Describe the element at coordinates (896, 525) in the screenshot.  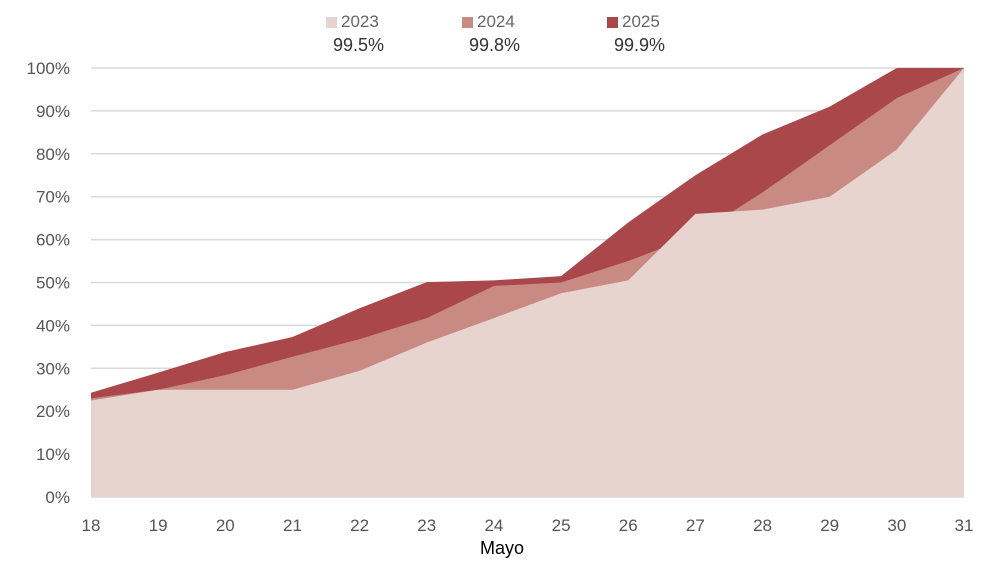
I see `x-tick-label: 30` at that location.